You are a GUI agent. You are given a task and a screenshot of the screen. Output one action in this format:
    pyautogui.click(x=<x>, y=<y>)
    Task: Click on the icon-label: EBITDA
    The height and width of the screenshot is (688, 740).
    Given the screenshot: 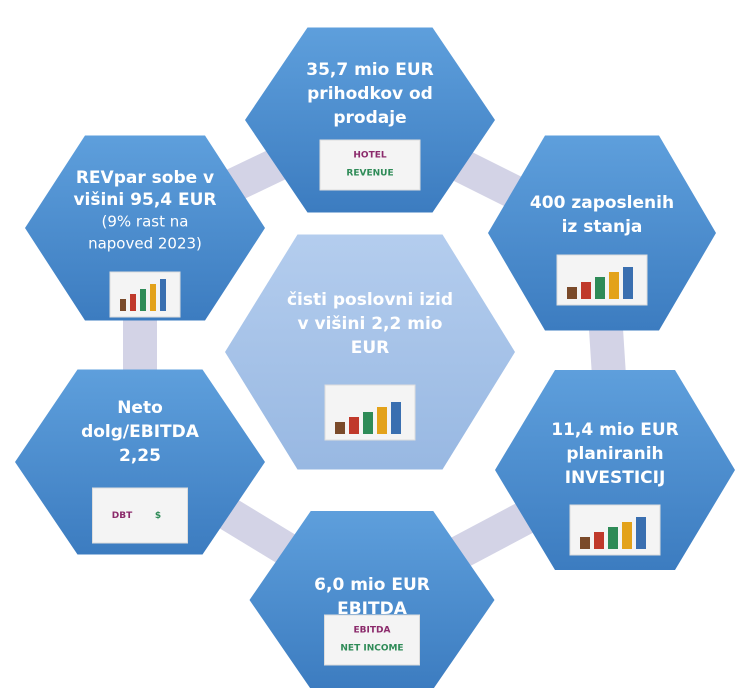 What is the action you would take?
    pyautogui.click(x=372, y=631)
    